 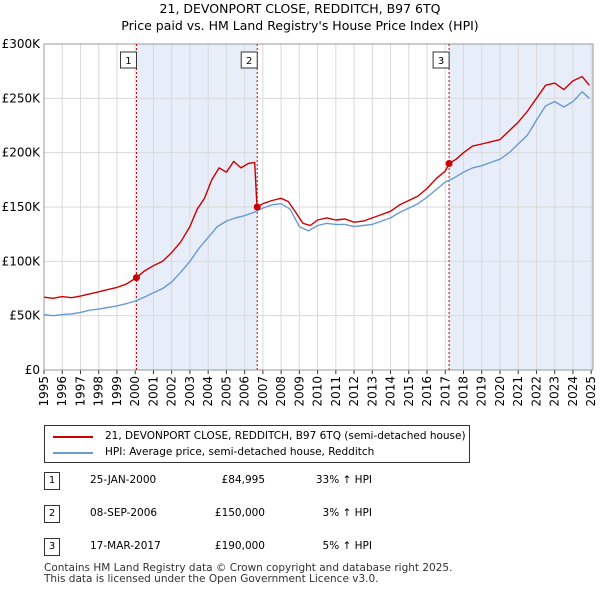 I want to click on sale-marker-label: 1, so click(x=128, y=61).